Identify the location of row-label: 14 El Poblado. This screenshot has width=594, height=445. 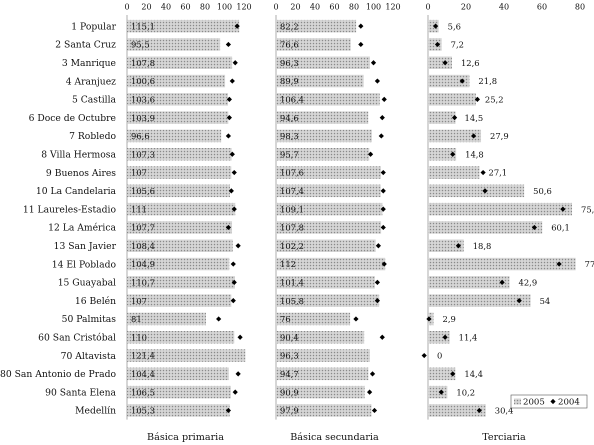
(84, 264).